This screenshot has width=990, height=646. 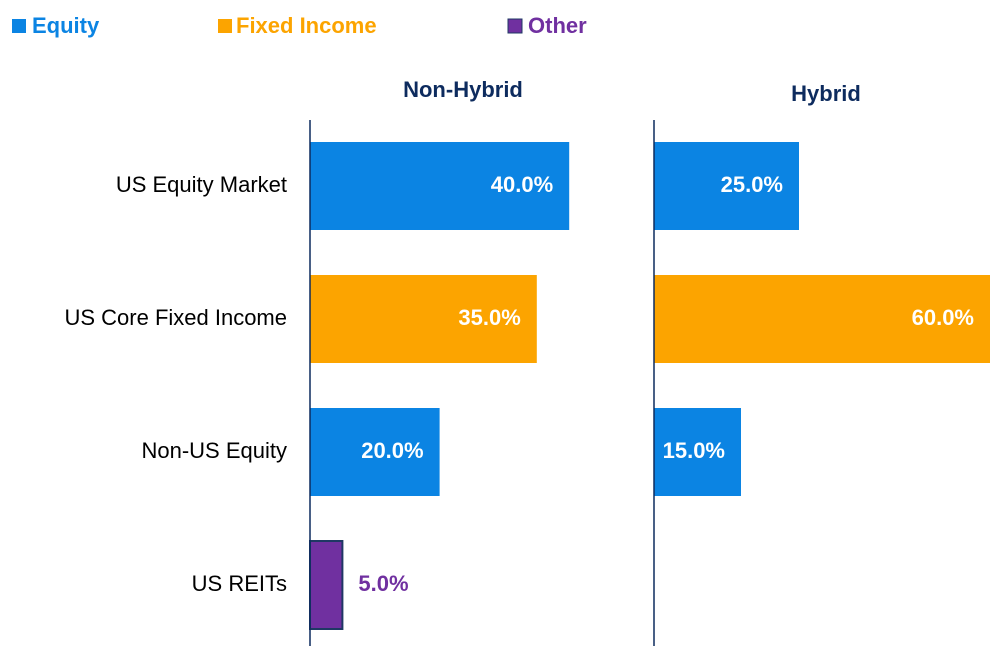 I want to click on category-label: US Core Fixed Income, so click(x=175, y=317).